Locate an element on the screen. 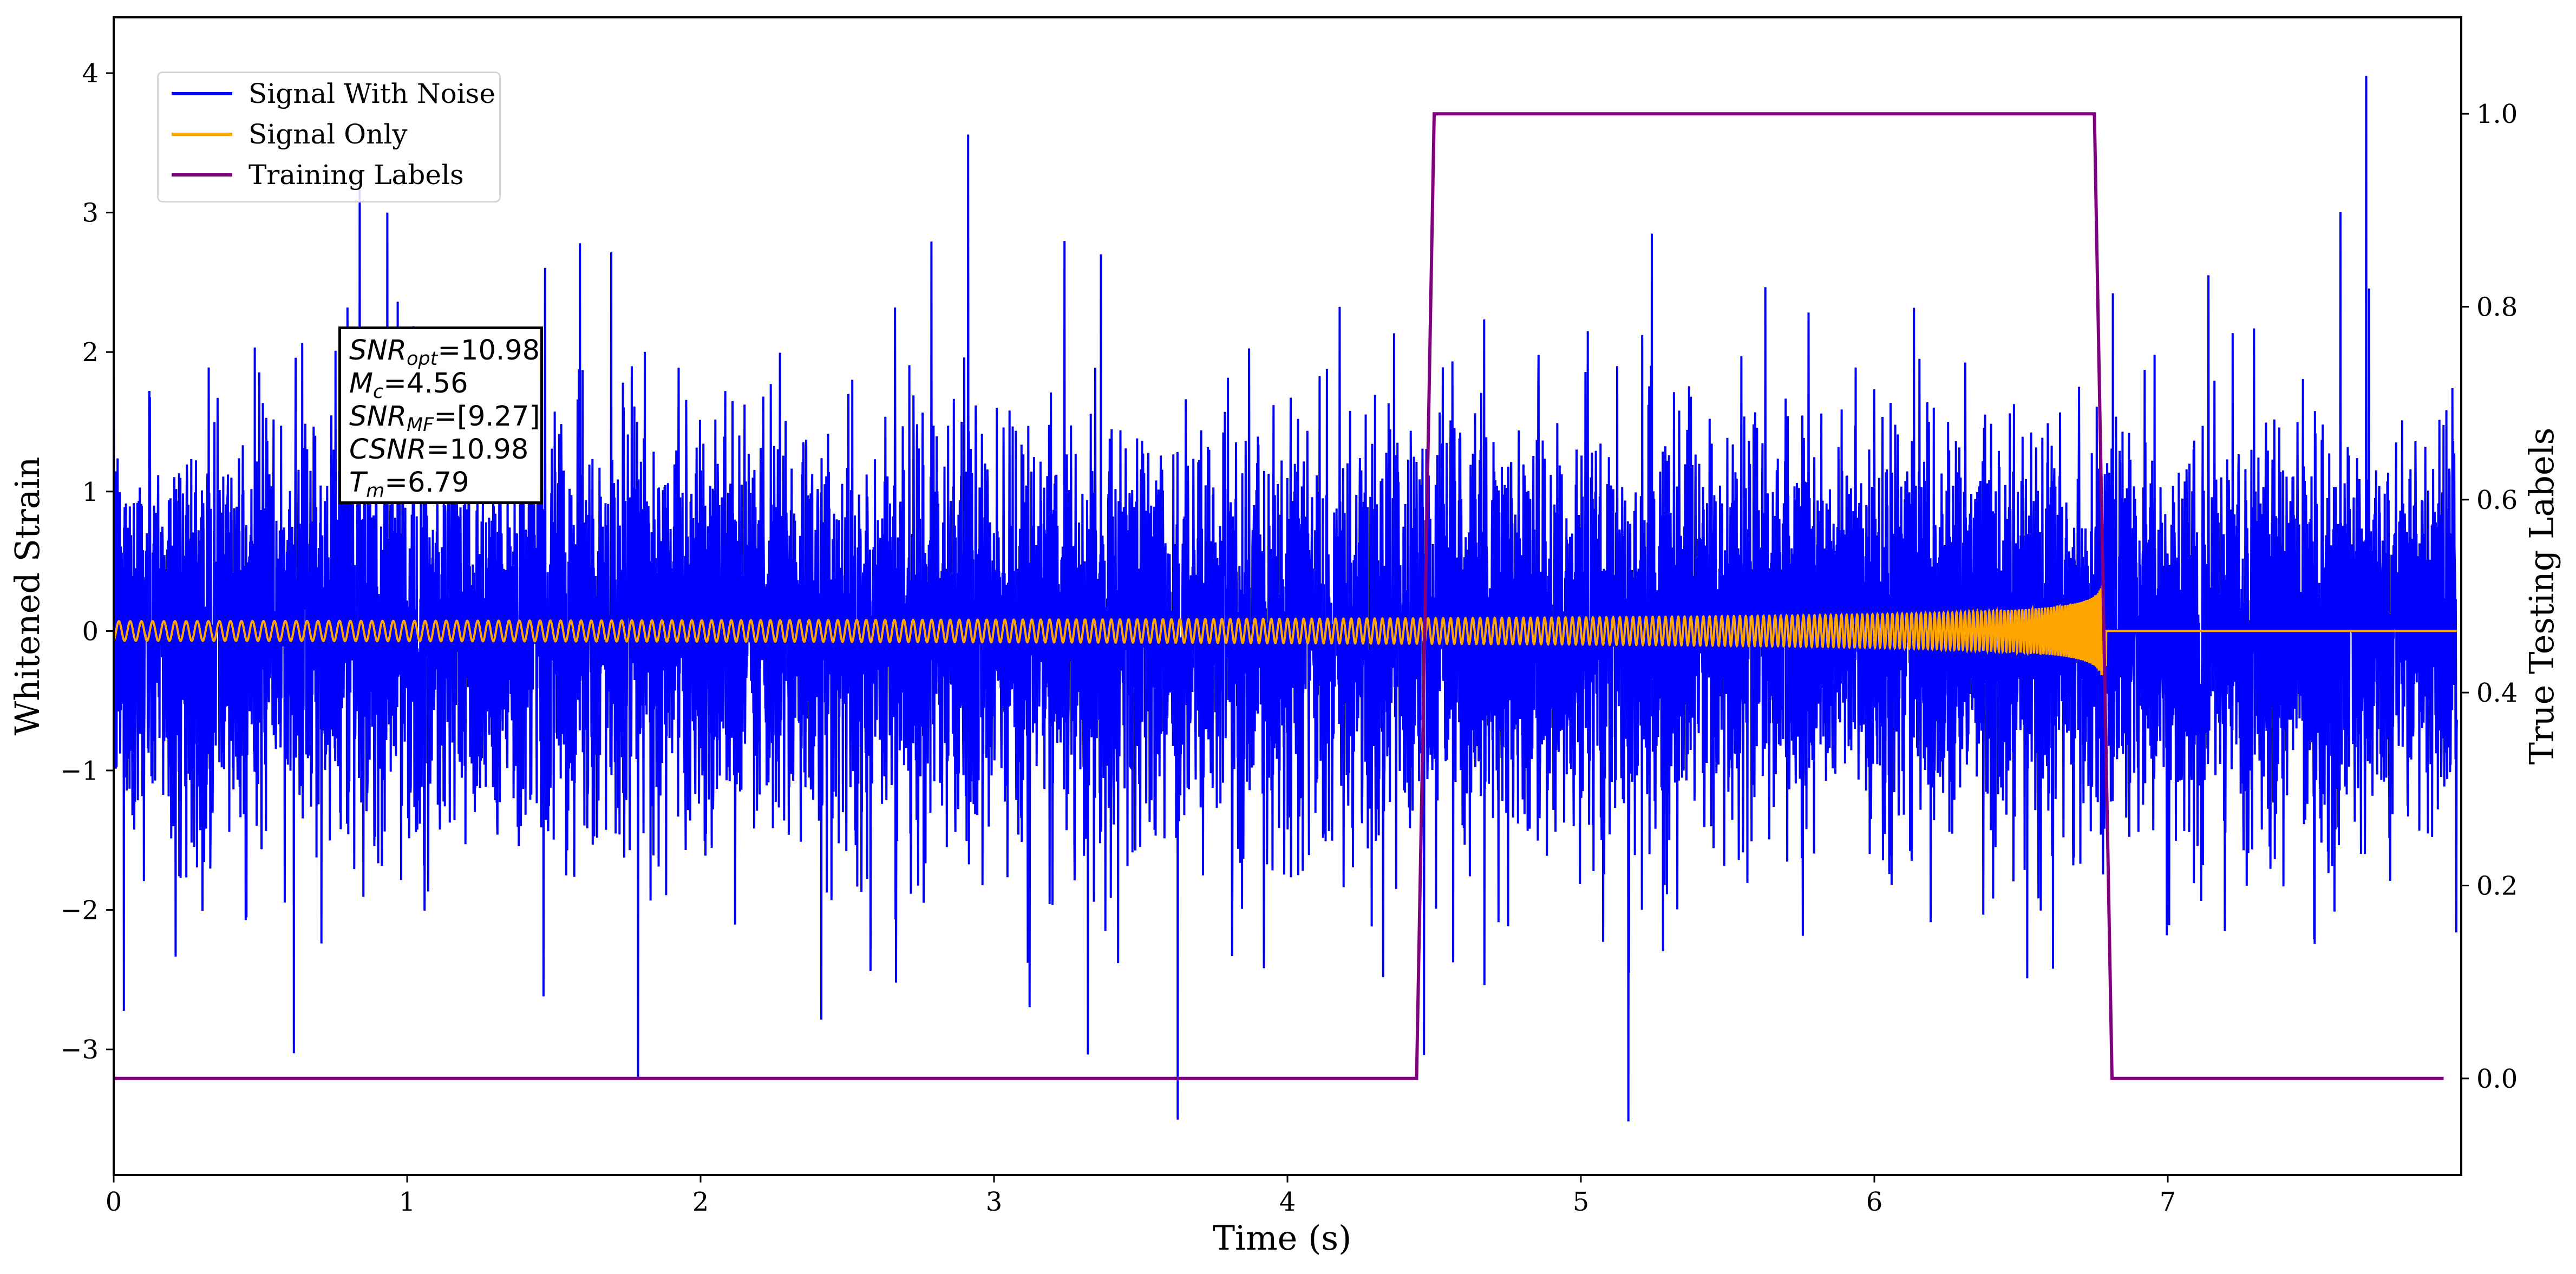 This screenshot has width=2576, height=1274. csnr-line: CSNR=10.98 is located at coordinates (439, 450).